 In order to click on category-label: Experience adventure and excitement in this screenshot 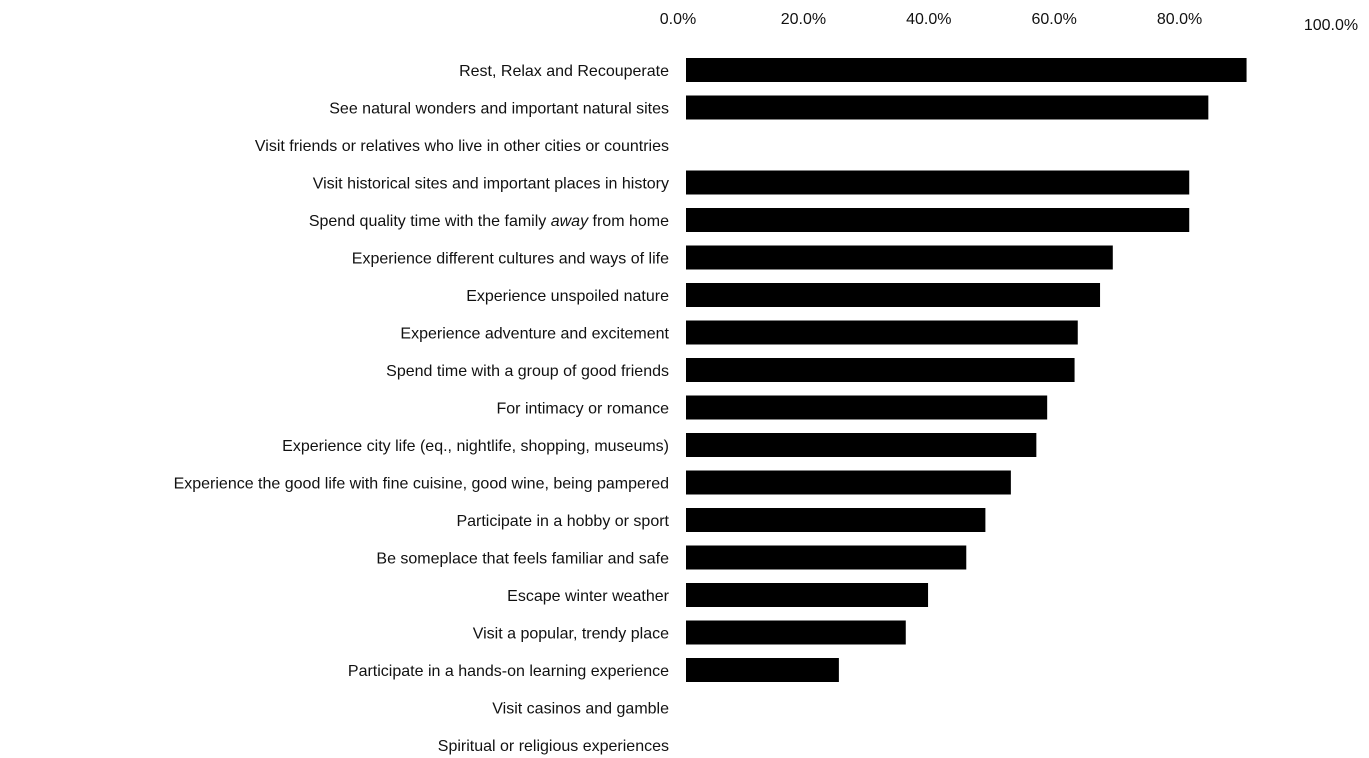, I will do `click(534, 334)`.